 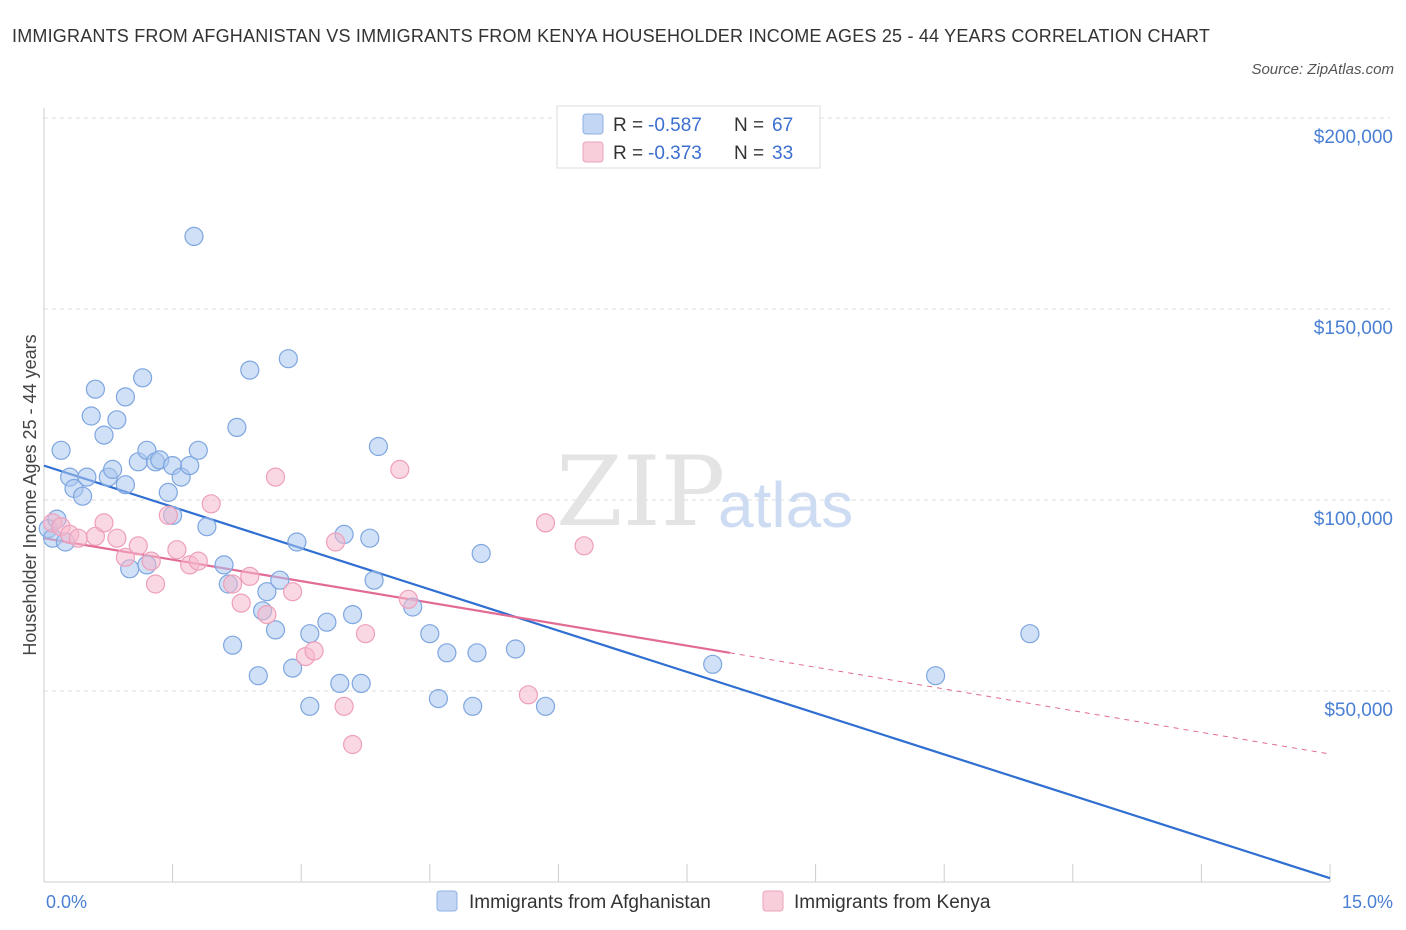 I want to click on y-tick-label-0: $50,000, so click(x=1358, y=710).